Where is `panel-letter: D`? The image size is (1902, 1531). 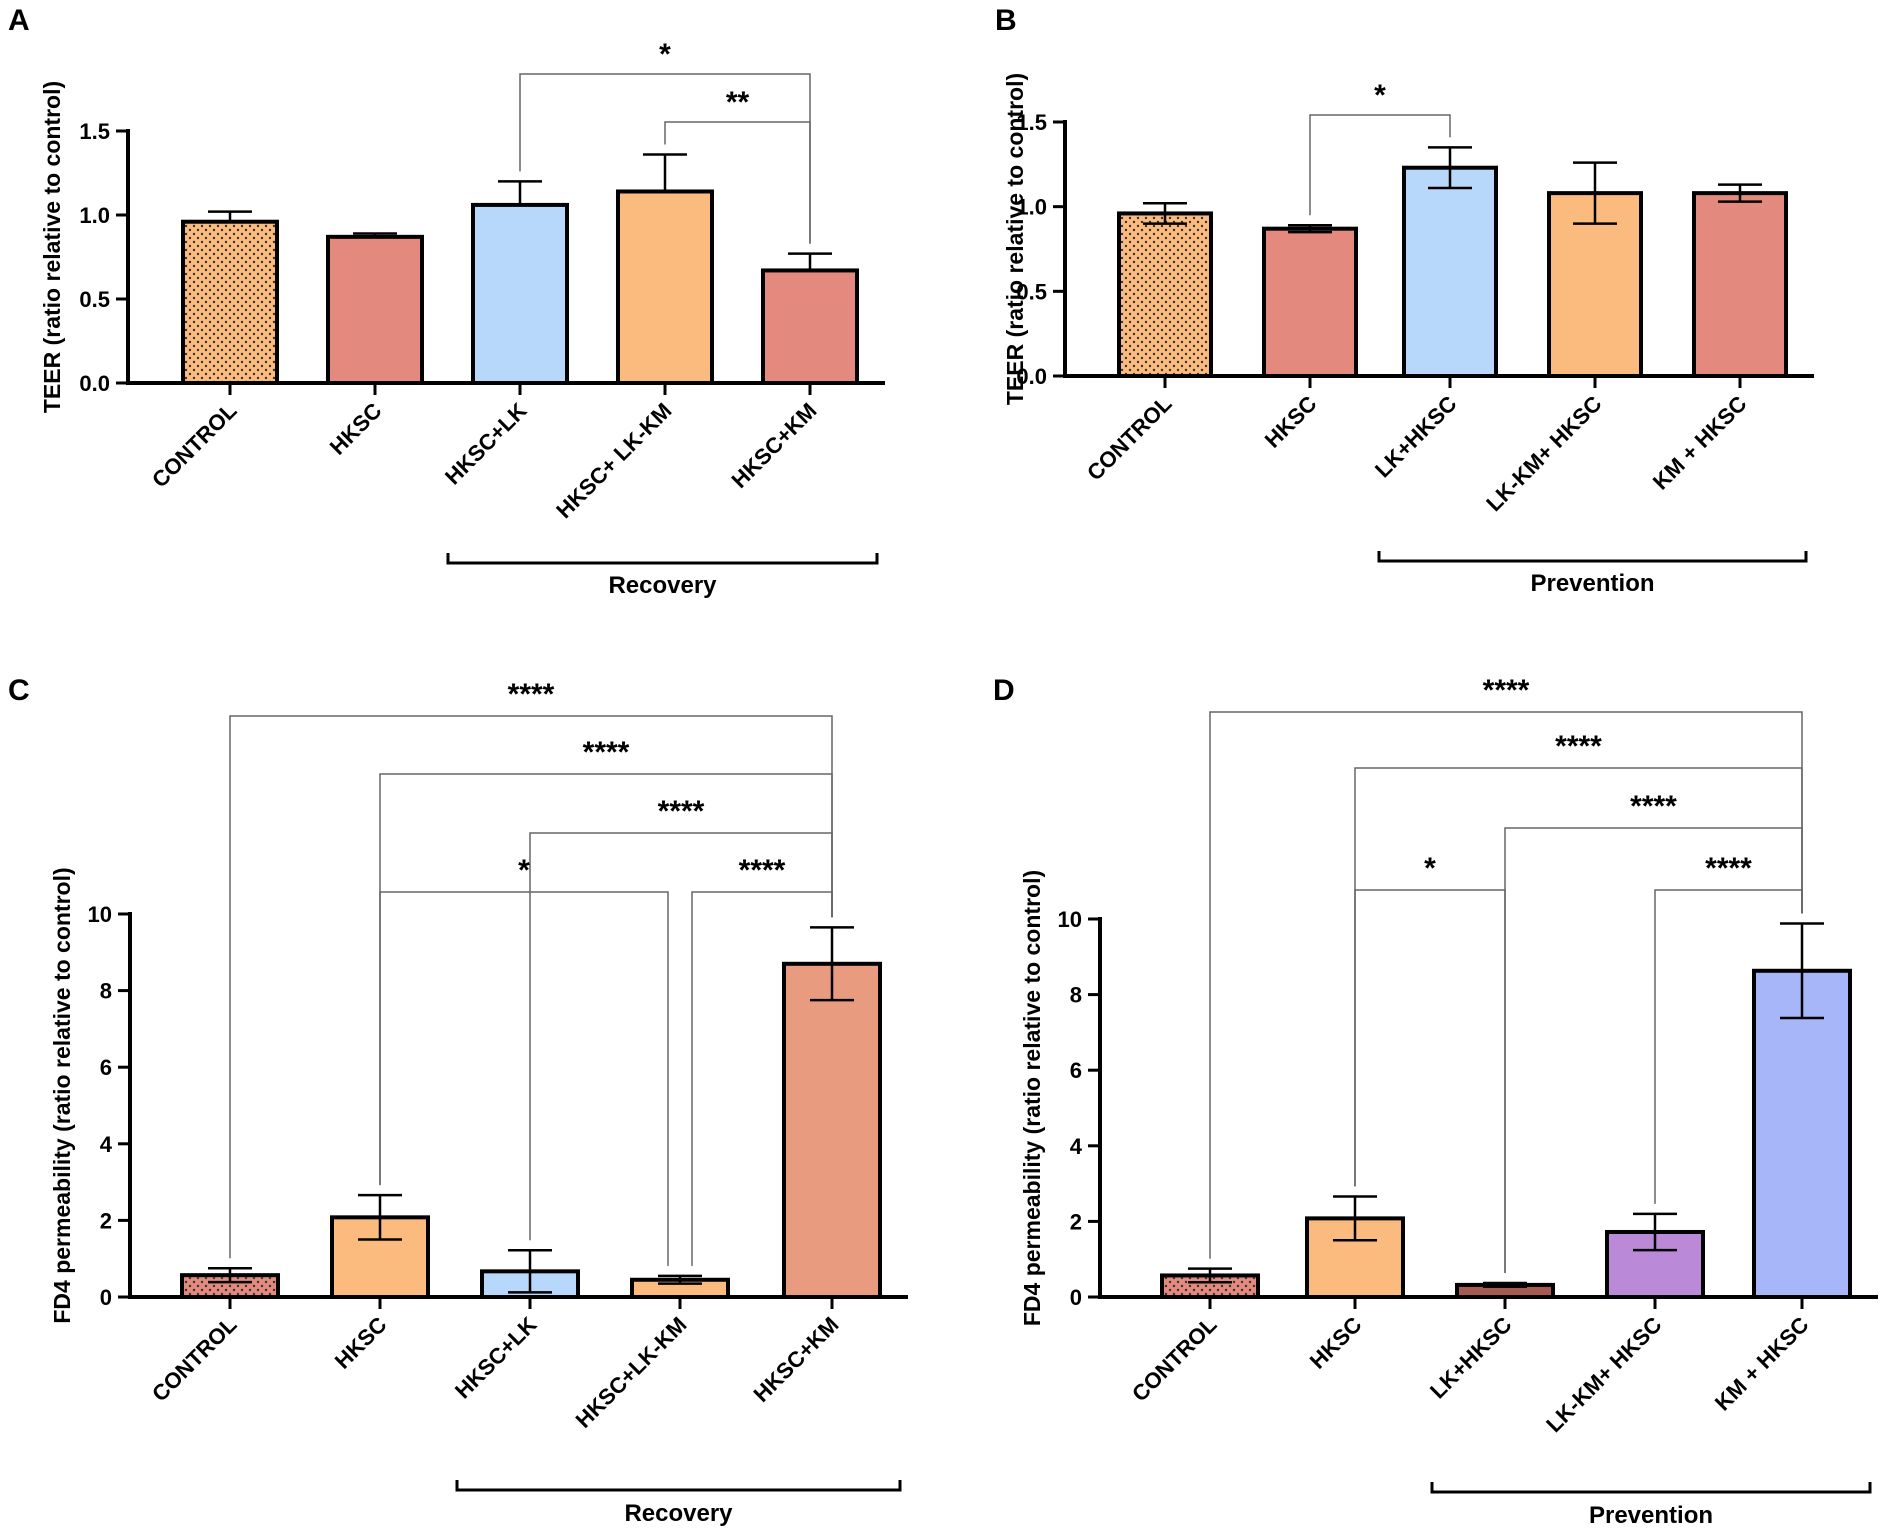
panel-letter: D is located at coordinates (1004, 690).